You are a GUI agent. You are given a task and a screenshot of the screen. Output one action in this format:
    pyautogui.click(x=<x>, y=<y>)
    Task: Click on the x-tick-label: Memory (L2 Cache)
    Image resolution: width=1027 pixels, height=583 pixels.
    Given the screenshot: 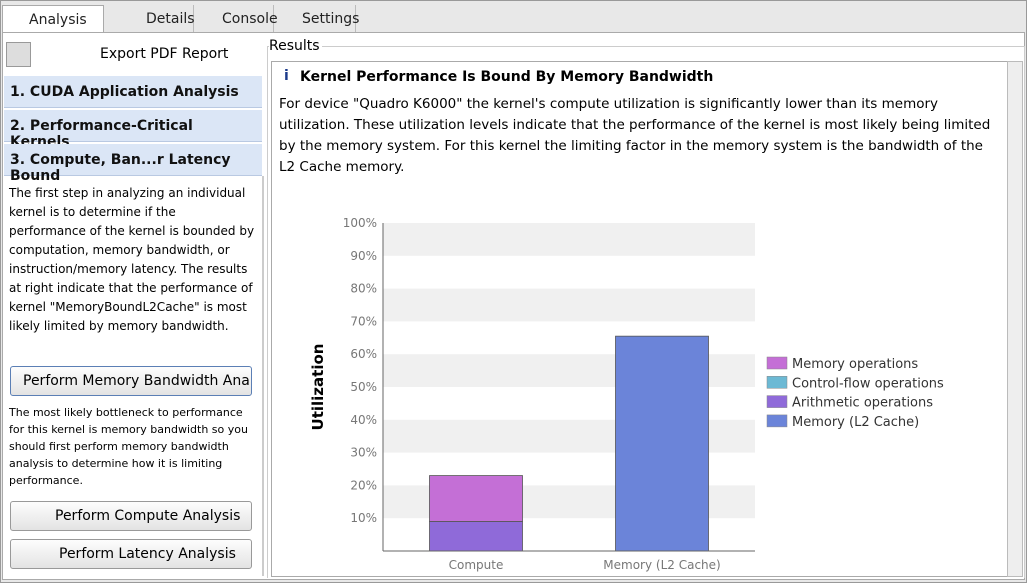 What is the action you would take?
    pyautogui.click(x=661, y=565)
    